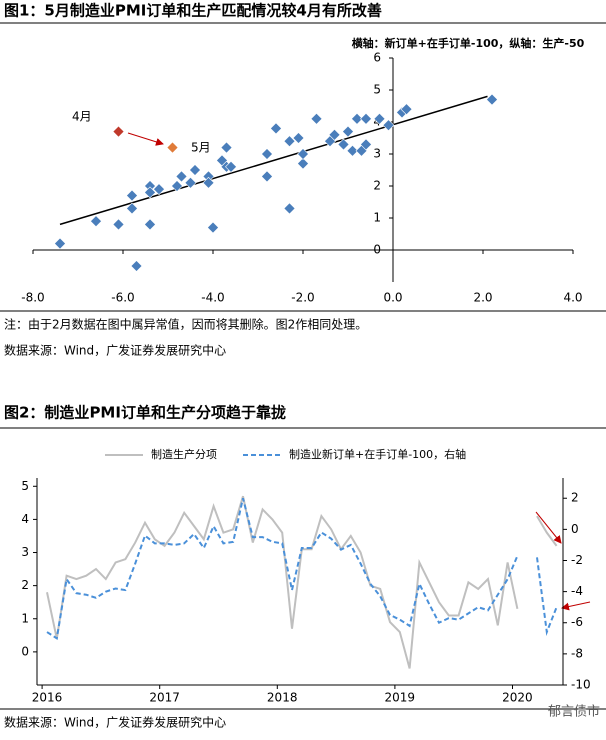 The width and height of the screenshot is (606, 740). I want to click on y2-tick-label: 0, so click(575, 529).